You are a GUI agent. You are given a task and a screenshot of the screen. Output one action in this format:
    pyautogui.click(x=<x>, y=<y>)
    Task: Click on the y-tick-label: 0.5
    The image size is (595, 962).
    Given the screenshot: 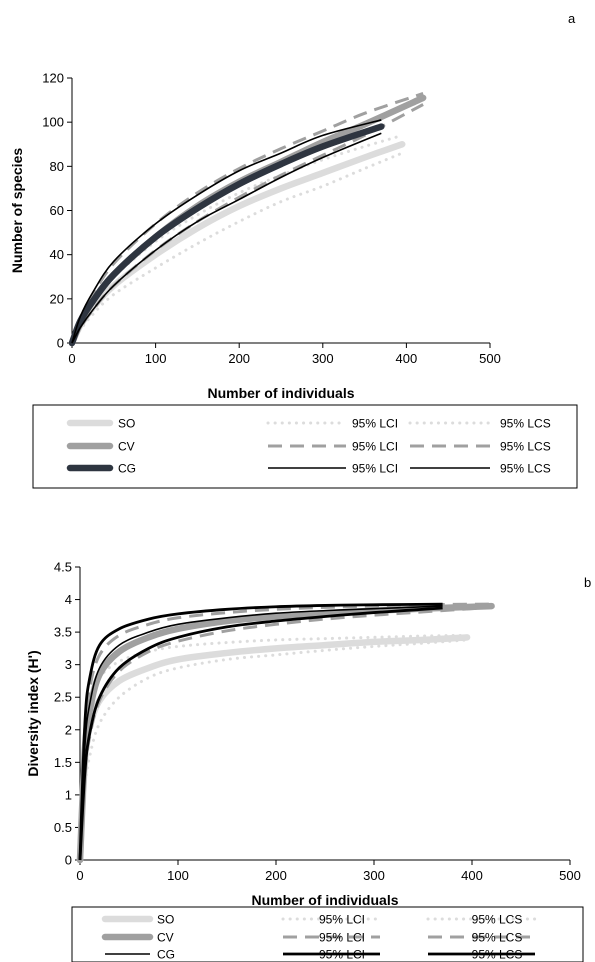 What is the action you would take?
    pyautogui.click(x=63, y=827)
    